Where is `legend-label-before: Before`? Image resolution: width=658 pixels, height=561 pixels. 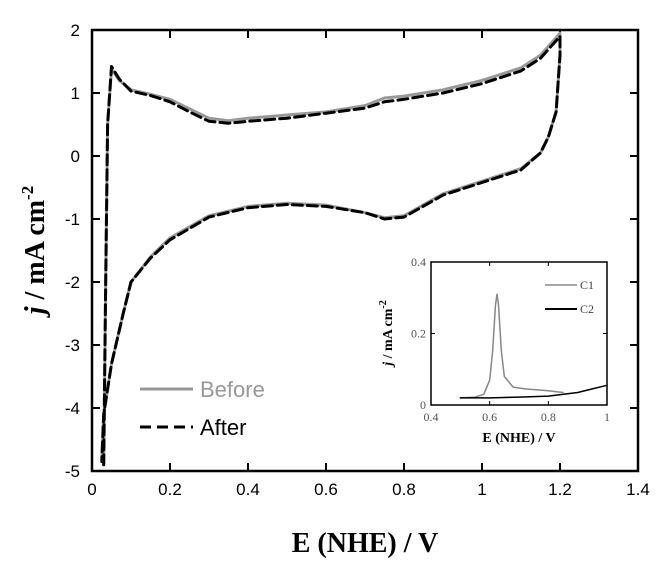
legend-label-before: Before is located at coordinates (232, 389).